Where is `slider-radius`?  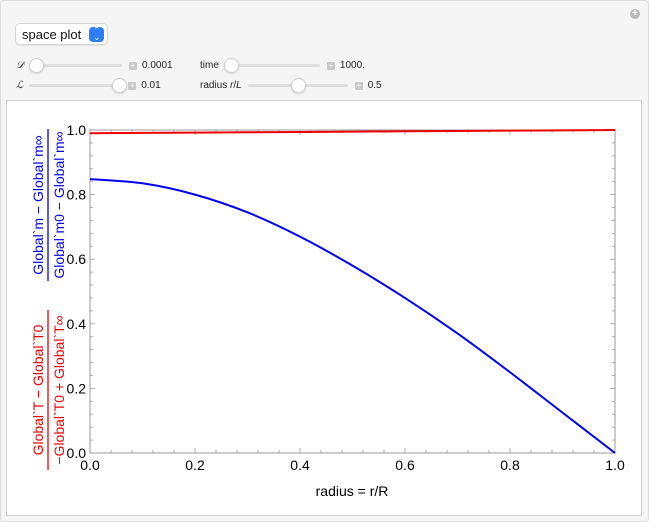 slider-radius is located at coordinates (297, 85).